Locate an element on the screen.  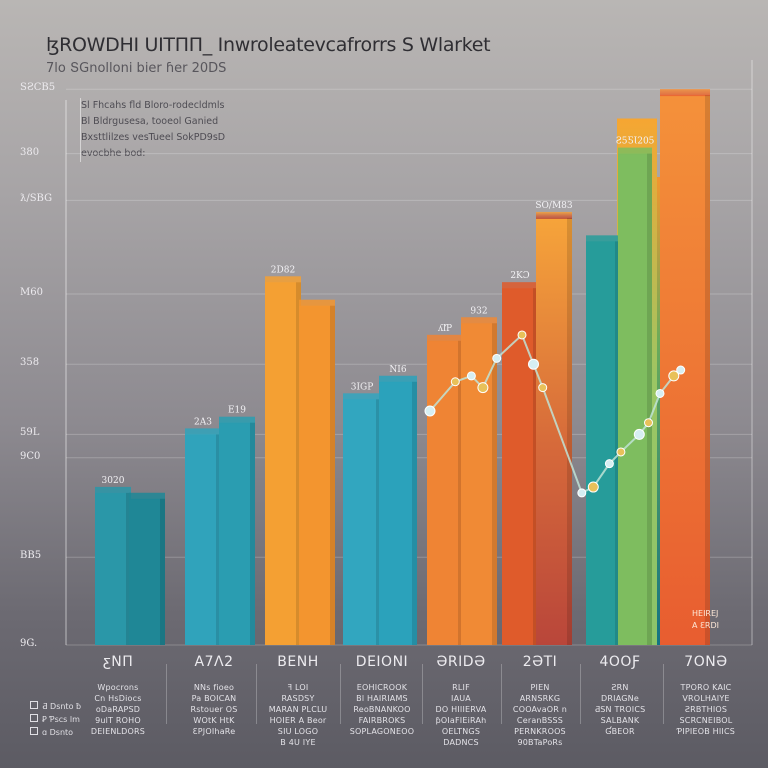
bar-value-label: 932 is located at coordinates (478, 311).